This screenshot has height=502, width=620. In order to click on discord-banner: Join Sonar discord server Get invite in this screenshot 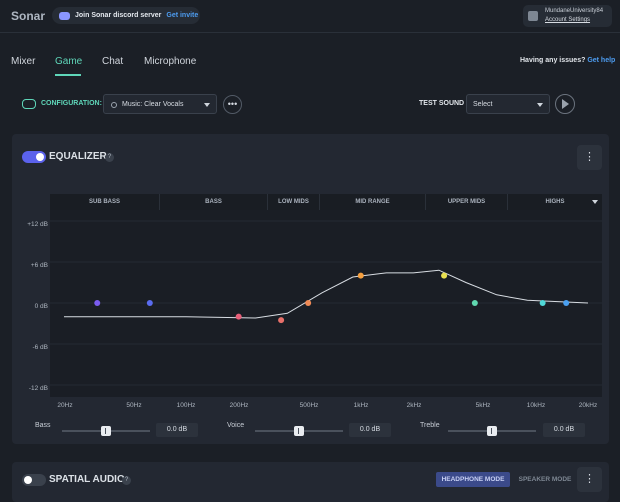, I will do `click(126, 15)`.